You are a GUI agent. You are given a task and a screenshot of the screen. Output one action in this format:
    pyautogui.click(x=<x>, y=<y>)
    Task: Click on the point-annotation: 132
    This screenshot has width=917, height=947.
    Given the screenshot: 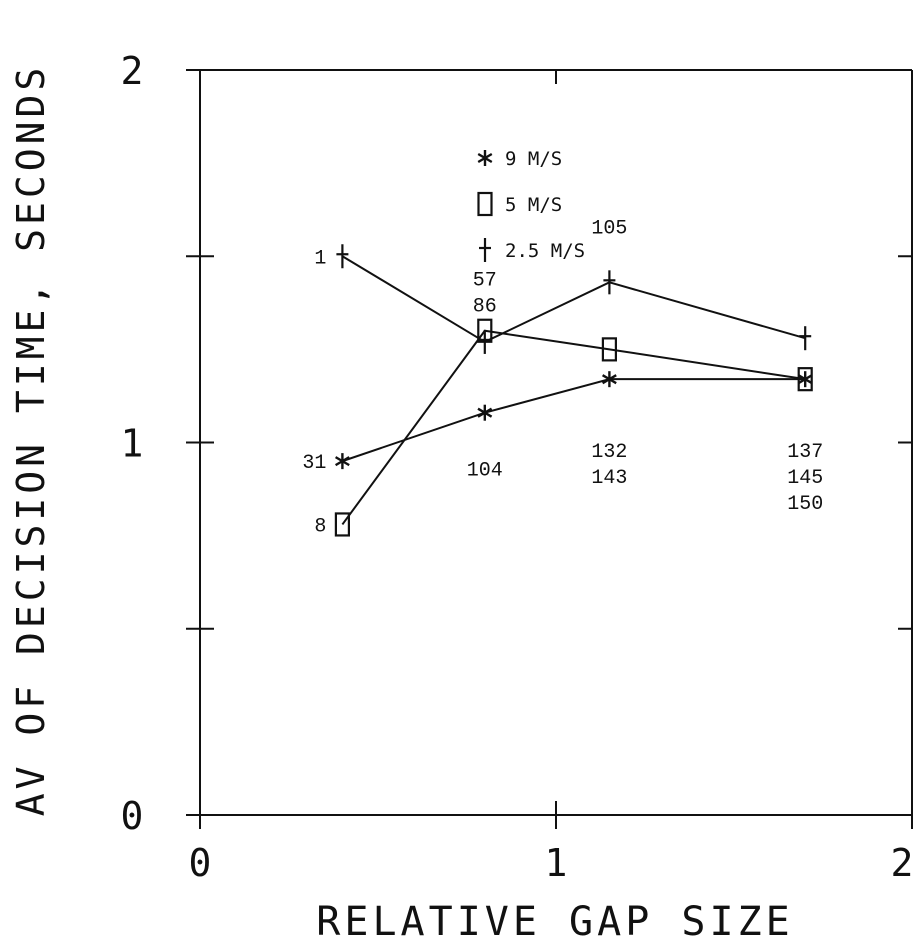 What is the action you would take?
    pyautogui.click(x=609, y=452)
    